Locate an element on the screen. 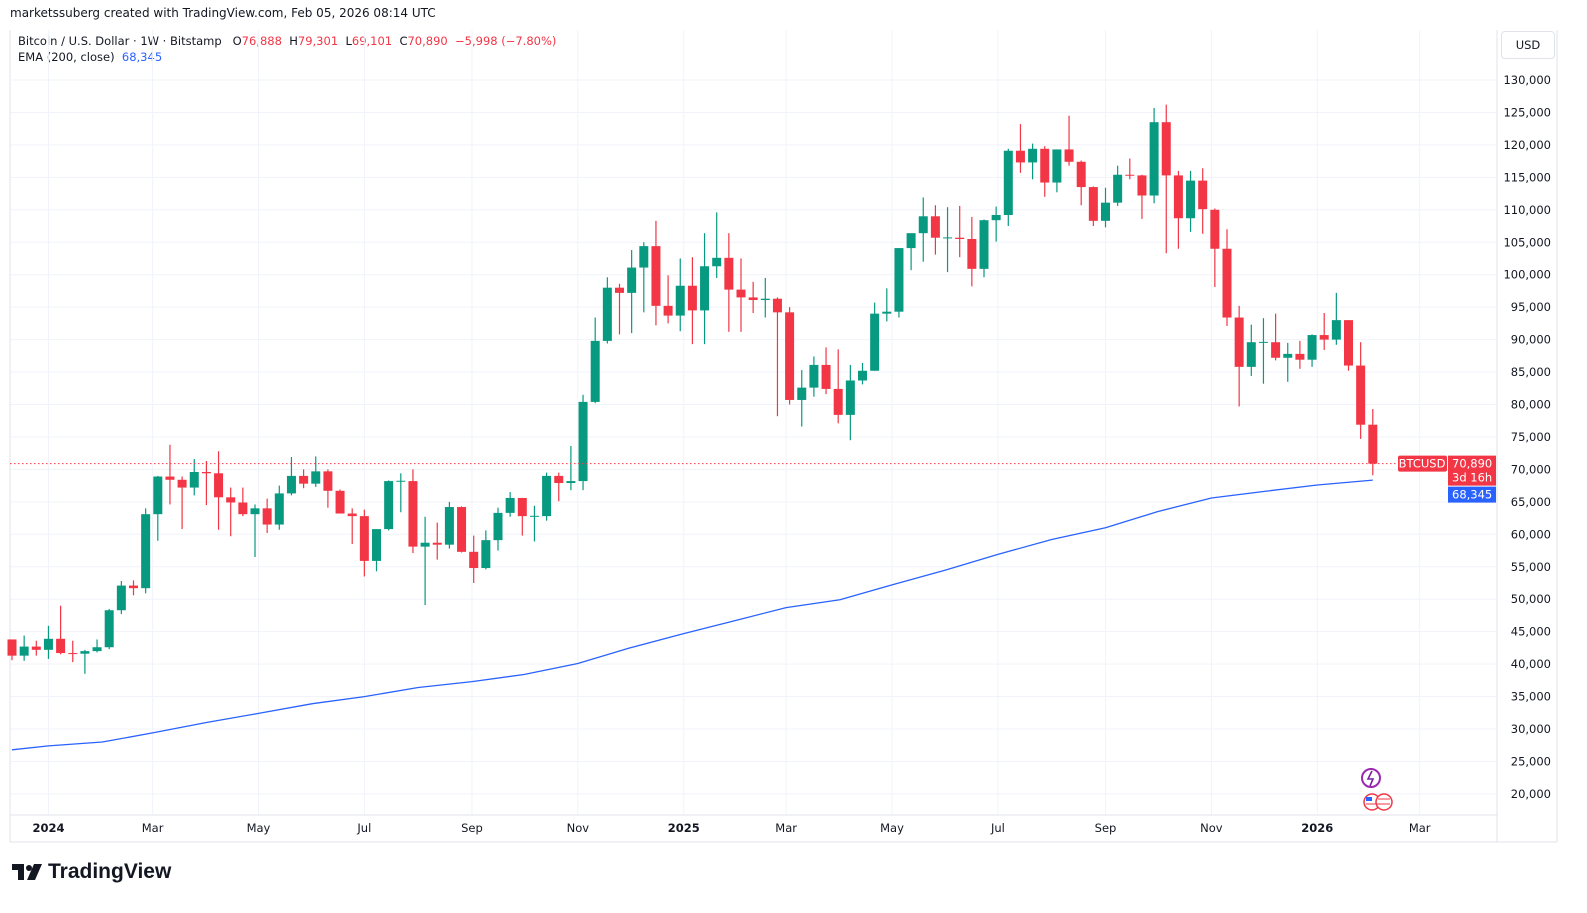 The height and width of the screenshot is (913, 1587). tradingview-logo: TradingView is located at coordinates (91, 872).